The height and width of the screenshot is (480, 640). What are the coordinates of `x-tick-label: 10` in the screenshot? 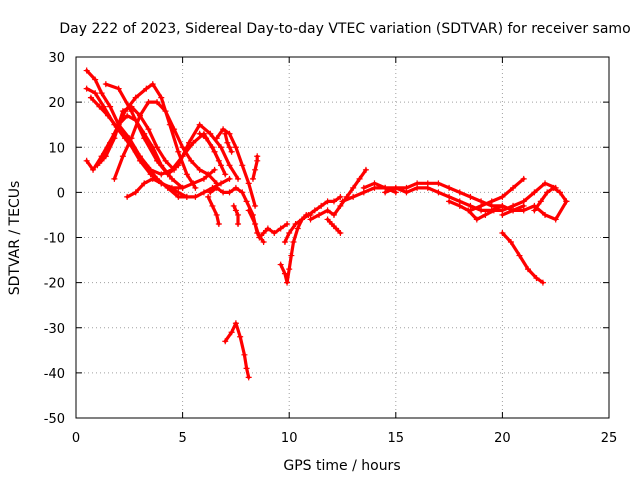 It's located at (289, 438).